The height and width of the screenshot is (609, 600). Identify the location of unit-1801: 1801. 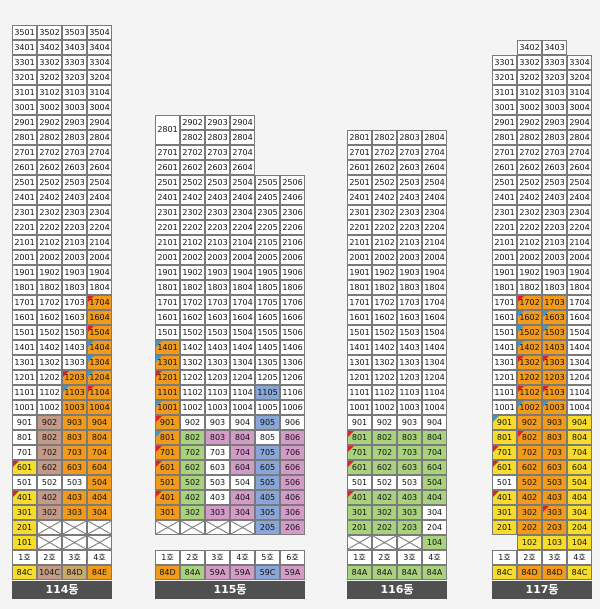
(359, 287).